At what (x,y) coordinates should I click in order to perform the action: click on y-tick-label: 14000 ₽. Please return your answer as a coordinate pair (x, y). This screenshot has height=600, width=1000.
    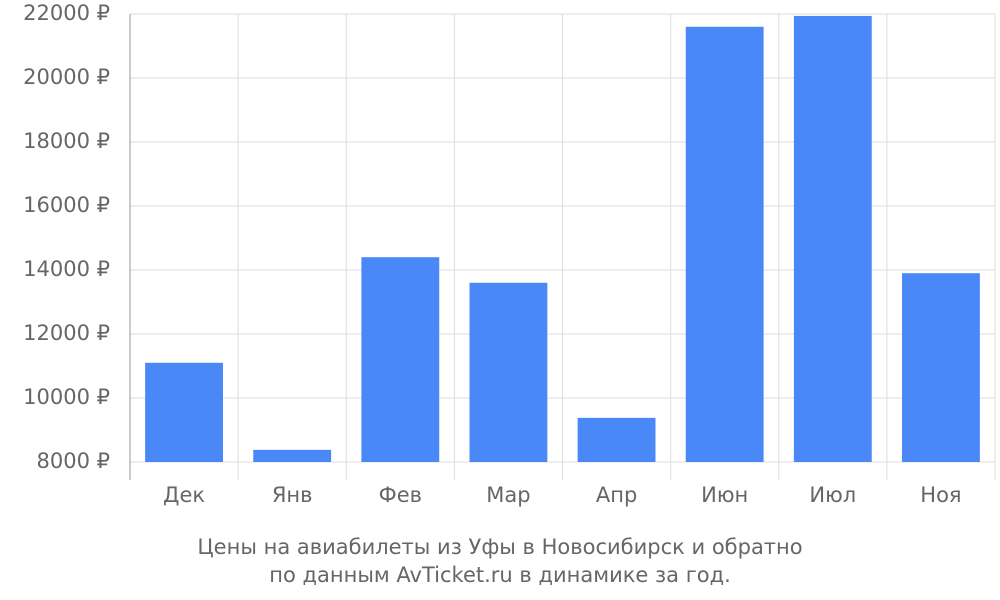
    Looking at the image, I should click on (66, 269).